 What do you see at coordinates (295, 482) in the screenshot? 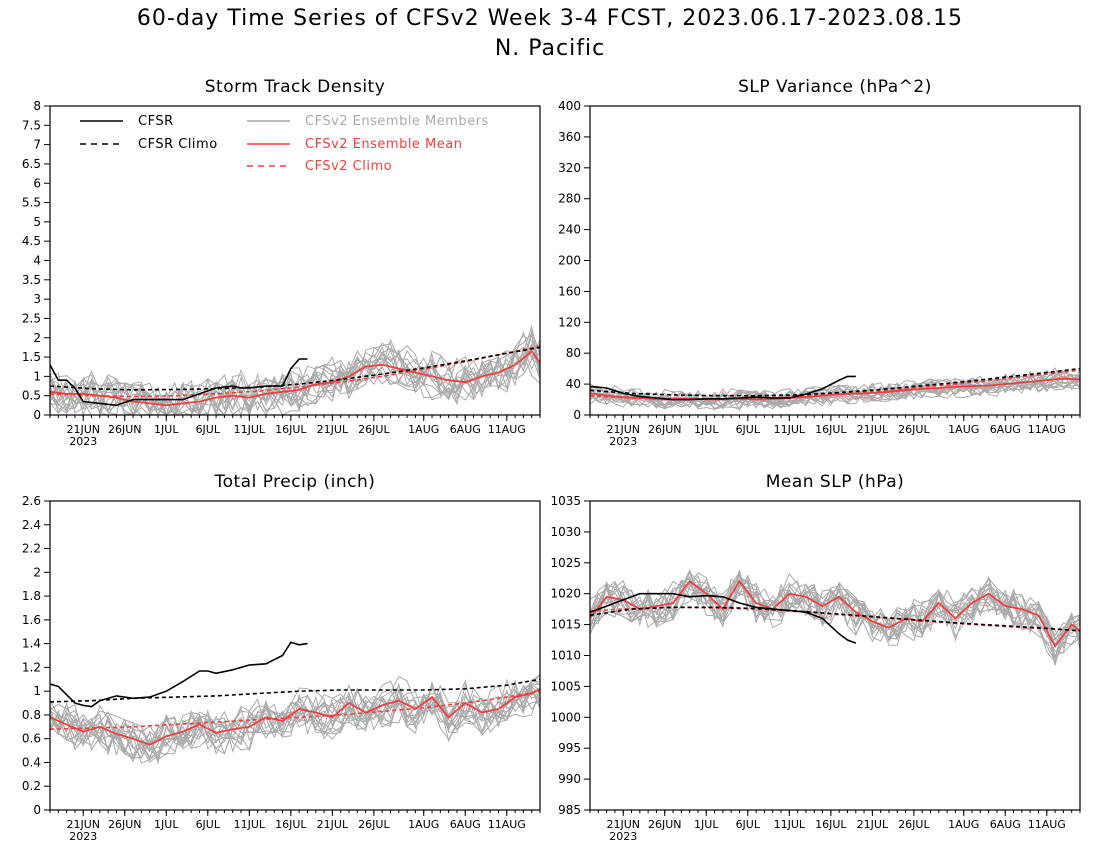
I see `panel-title: Total Precip (inch)` at bounding box center [295, 482].